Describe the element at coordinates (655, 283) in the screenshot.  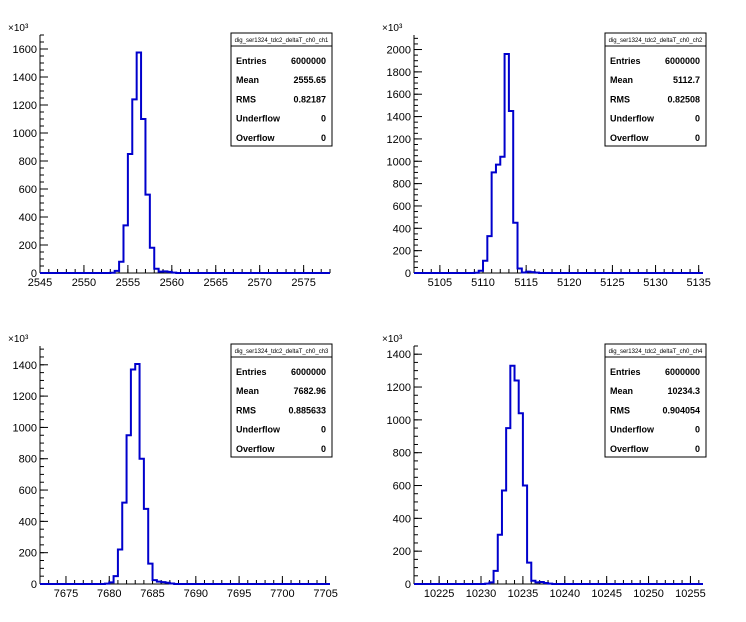
I see `x-tick-label: 5130` at that location.